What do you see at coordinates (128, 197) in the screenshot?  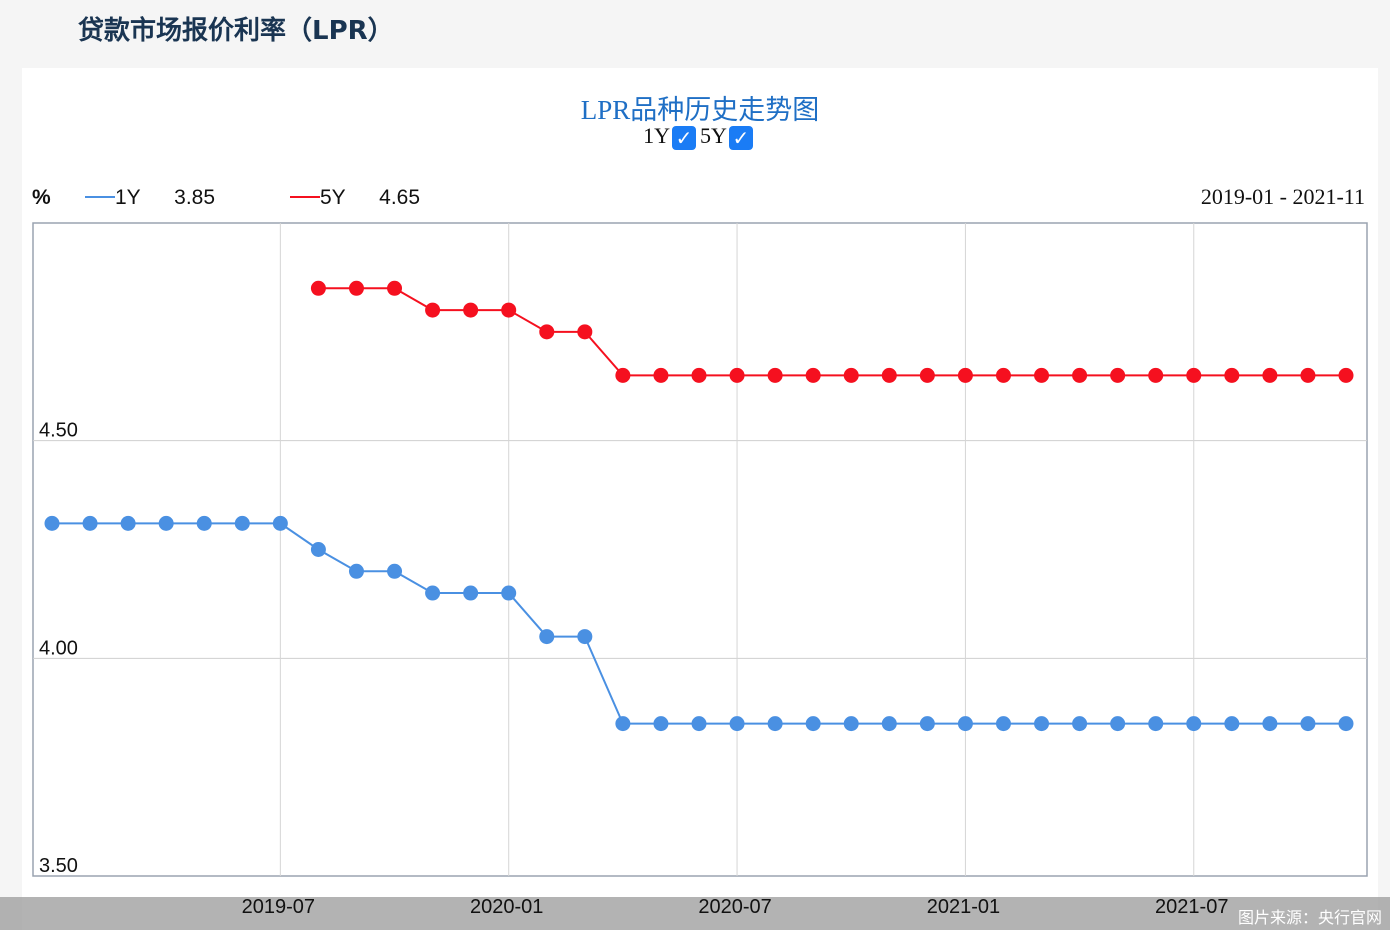 I see `legend-label-1y: 1Y` at bounding box center [128, 197].